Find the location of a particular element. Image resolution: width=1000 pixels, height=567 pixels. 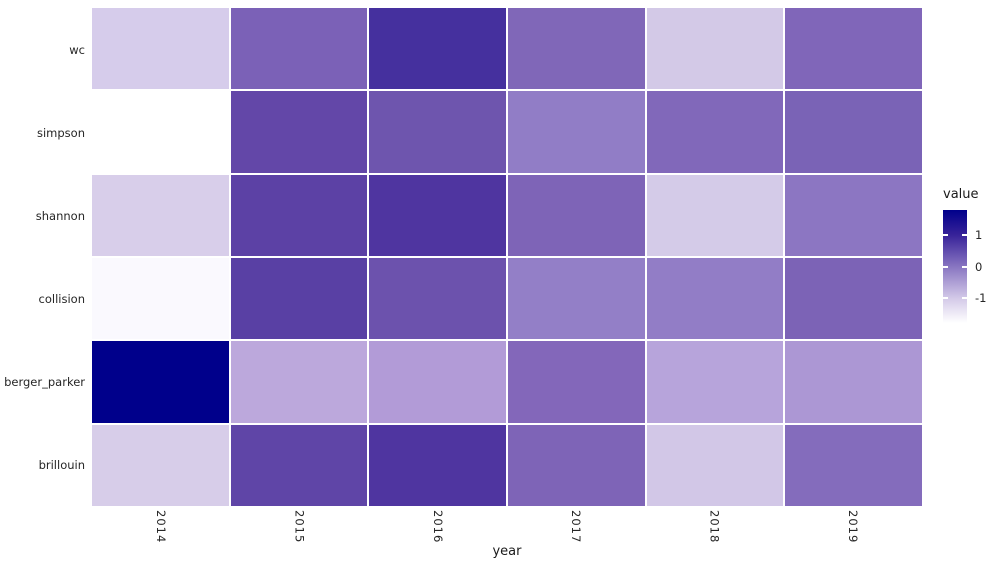

heatmap-cell-simpson-2017 is located at coordinates (576, 132).